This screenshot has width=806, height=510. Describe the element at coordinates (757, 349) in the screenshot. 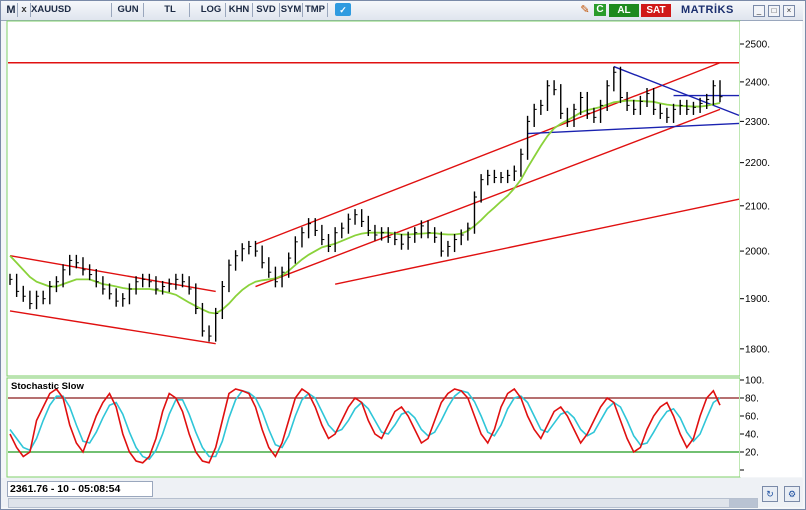

I see `y-tick-label: 1800.` at that location.